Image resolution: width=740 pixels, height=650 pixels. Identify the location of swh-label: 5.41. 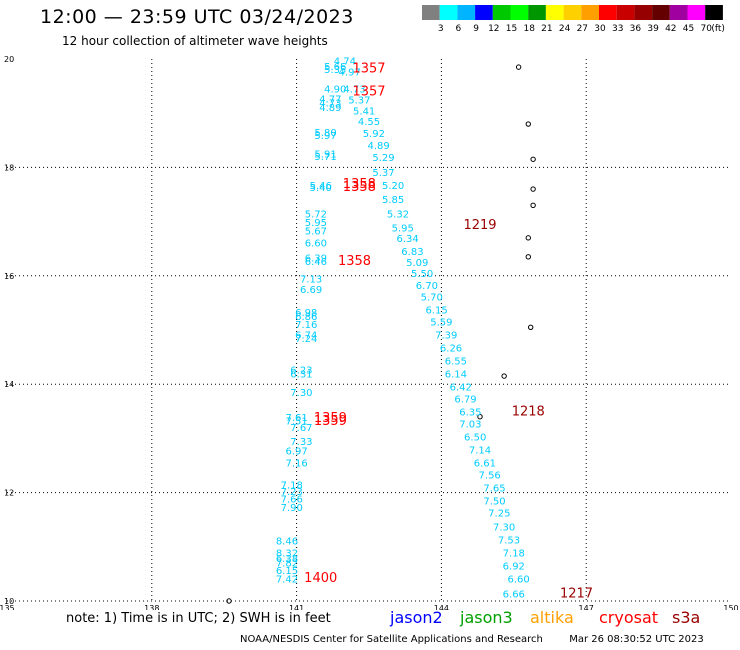
(364, 111).